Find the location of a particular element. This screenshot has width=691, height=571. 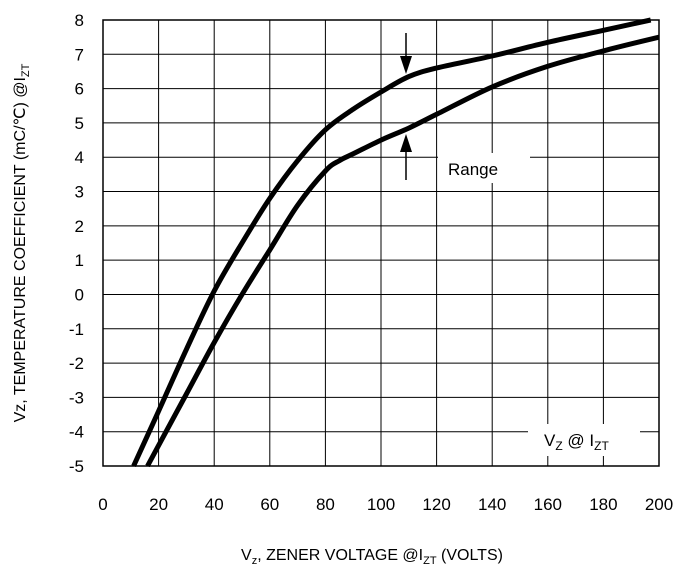

y-axis-title: Vz, TEMPERATURE COEFFICIENT (mC/℃) @IZT is located at coordinates (22, 242).